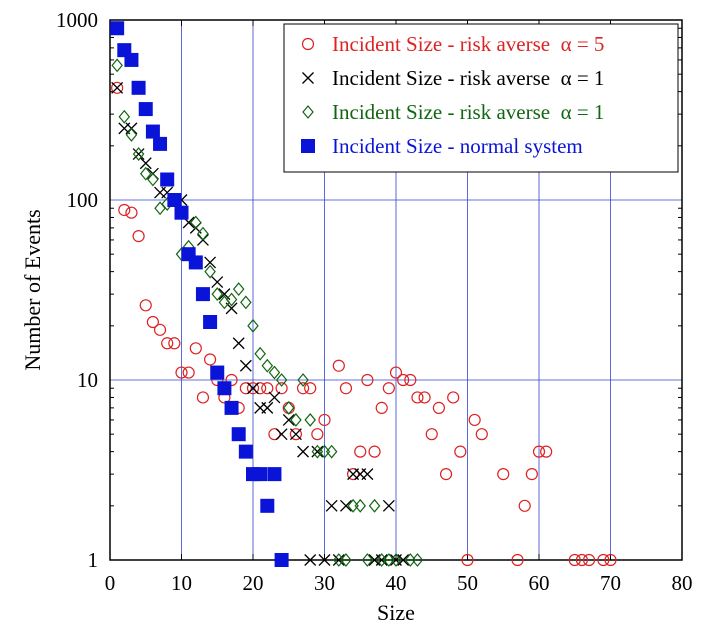  I want to click on x-tick-label: 60, so click(539, 583).